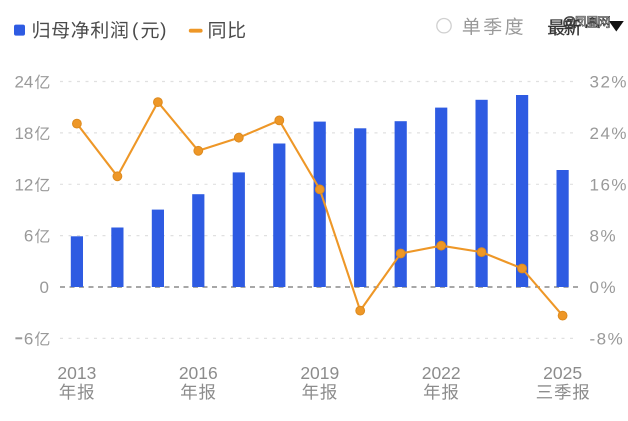 This screenshot has height=421, width=628. I want to click on svg-text: 2019, so click(319, 373).